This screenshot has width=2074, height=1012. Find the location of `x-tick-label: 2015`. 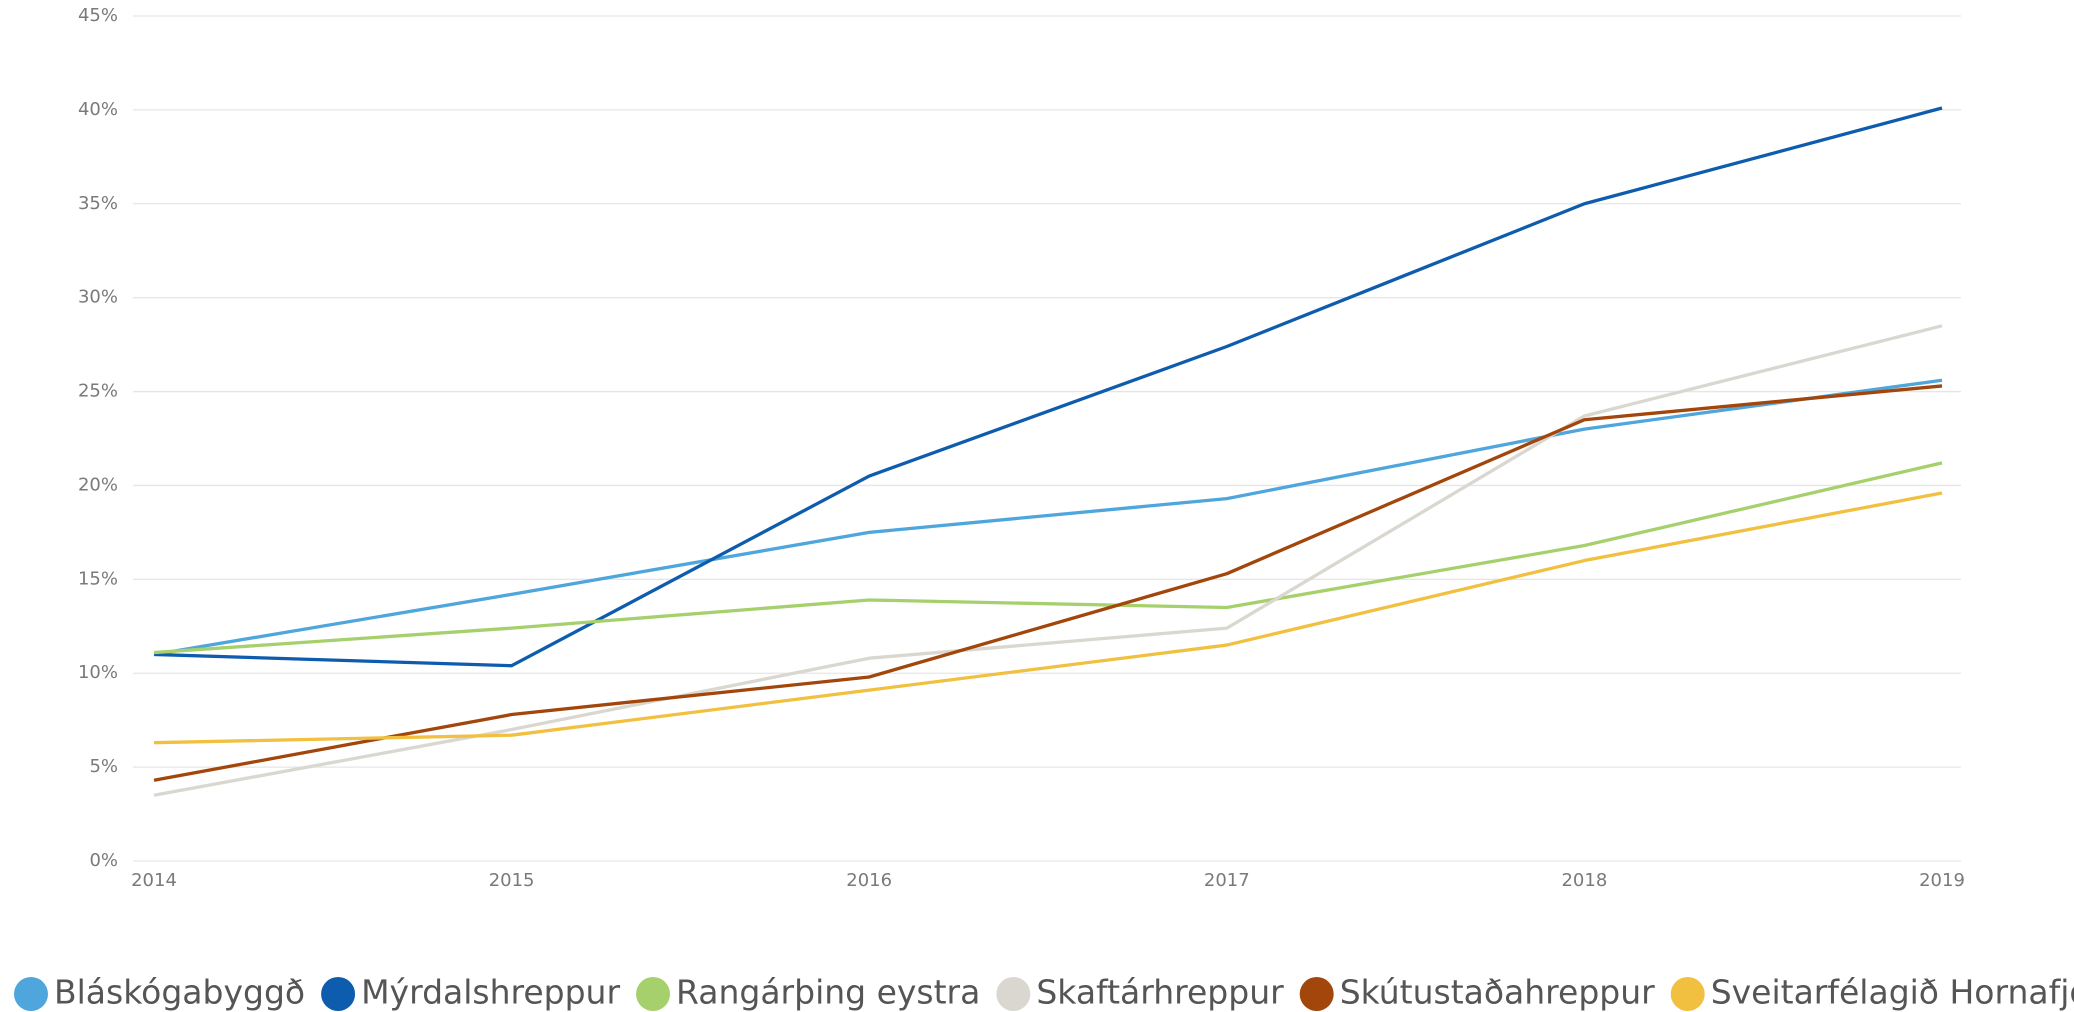

x-tick-label: 2015 is located at coordinates (512, 880).